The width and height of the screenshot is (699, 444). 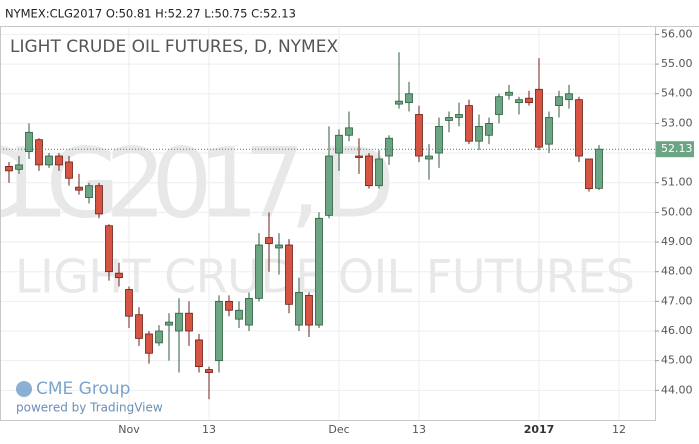 I want to click on x-tick-label: Nov, so click(x=129, y=429).